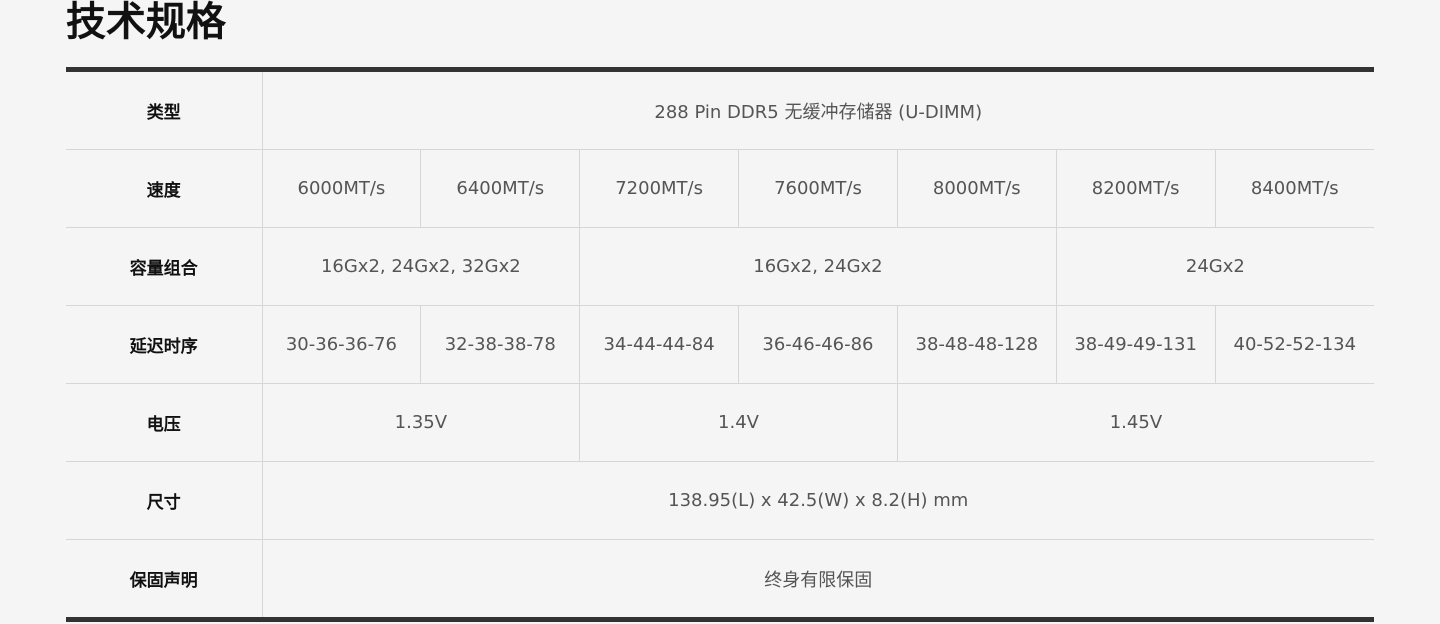  I want to click on row-label: 保固声明, so click(163, 581).